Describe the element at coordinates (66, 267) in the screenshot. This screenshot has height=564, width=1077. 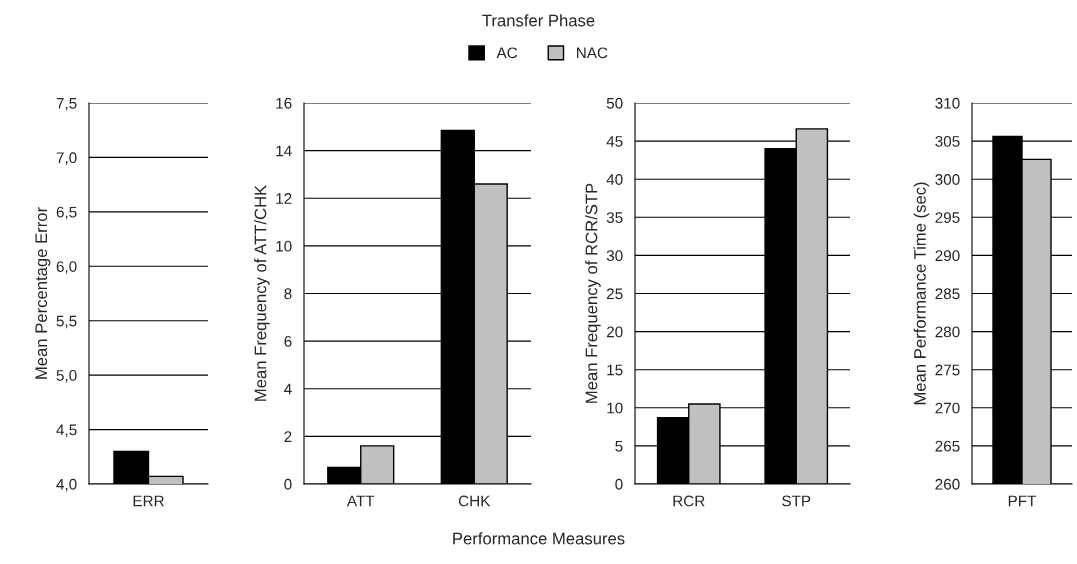
I see `y-tick-label: 6,0` at that location.